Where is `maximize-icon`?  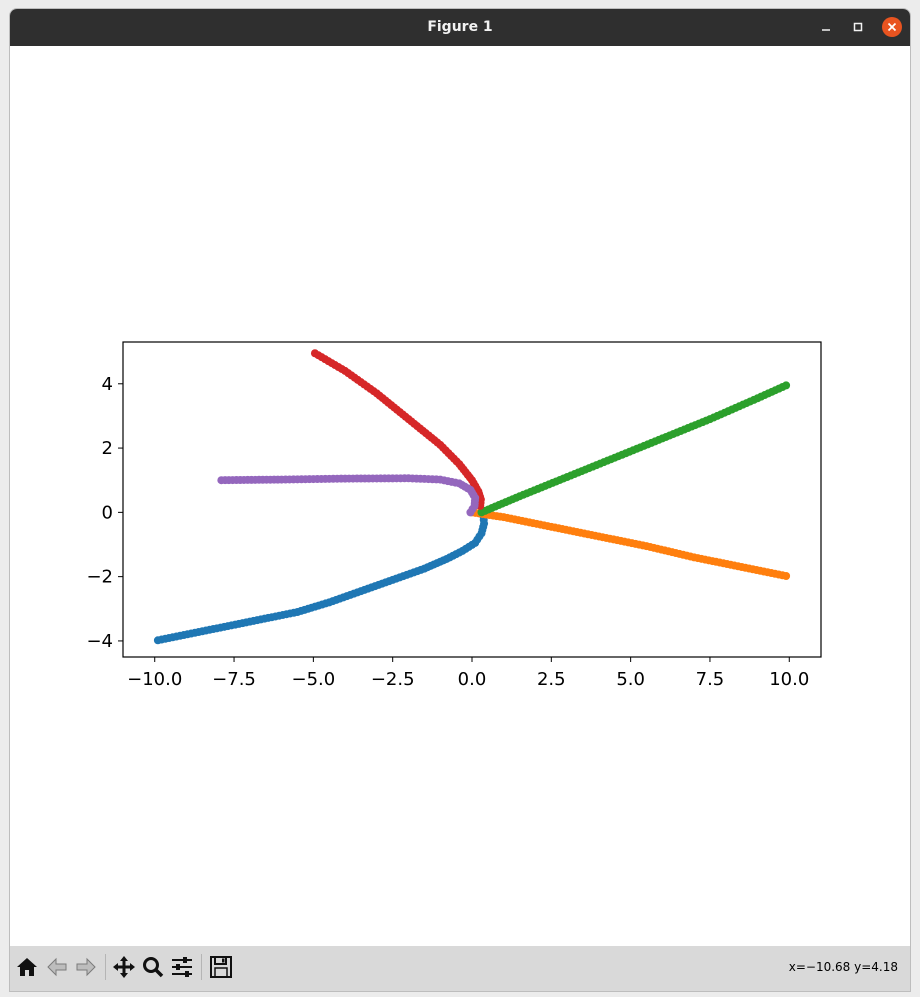 maximize-icon is located at coordinates (858, 27).